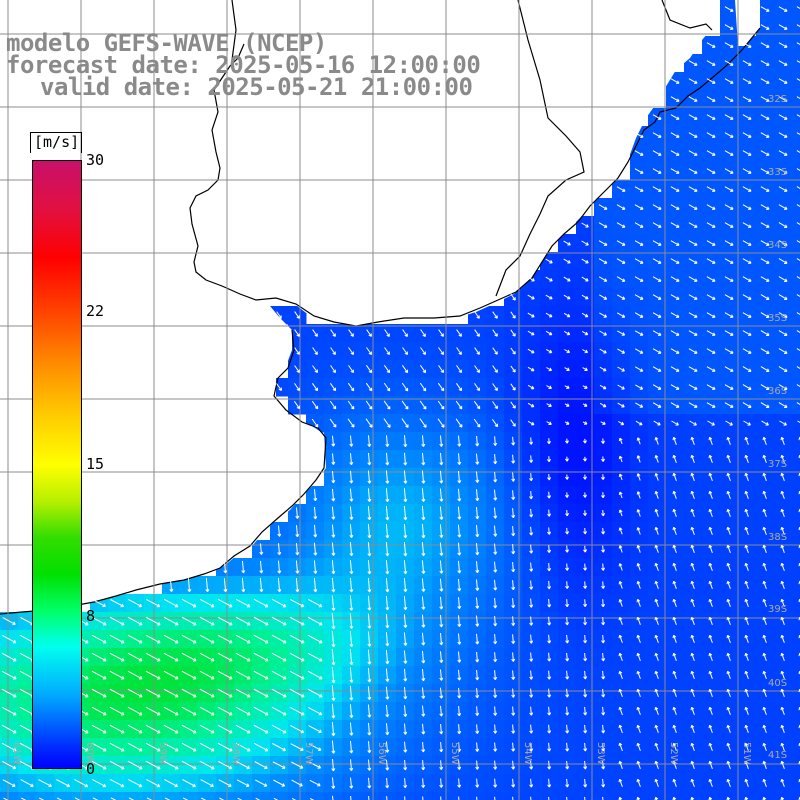 This screenshot has height=800, width=800. Describe the element at coordinates (746, 753) in the screenshot. I see `longitude-label: 51W` at that location.